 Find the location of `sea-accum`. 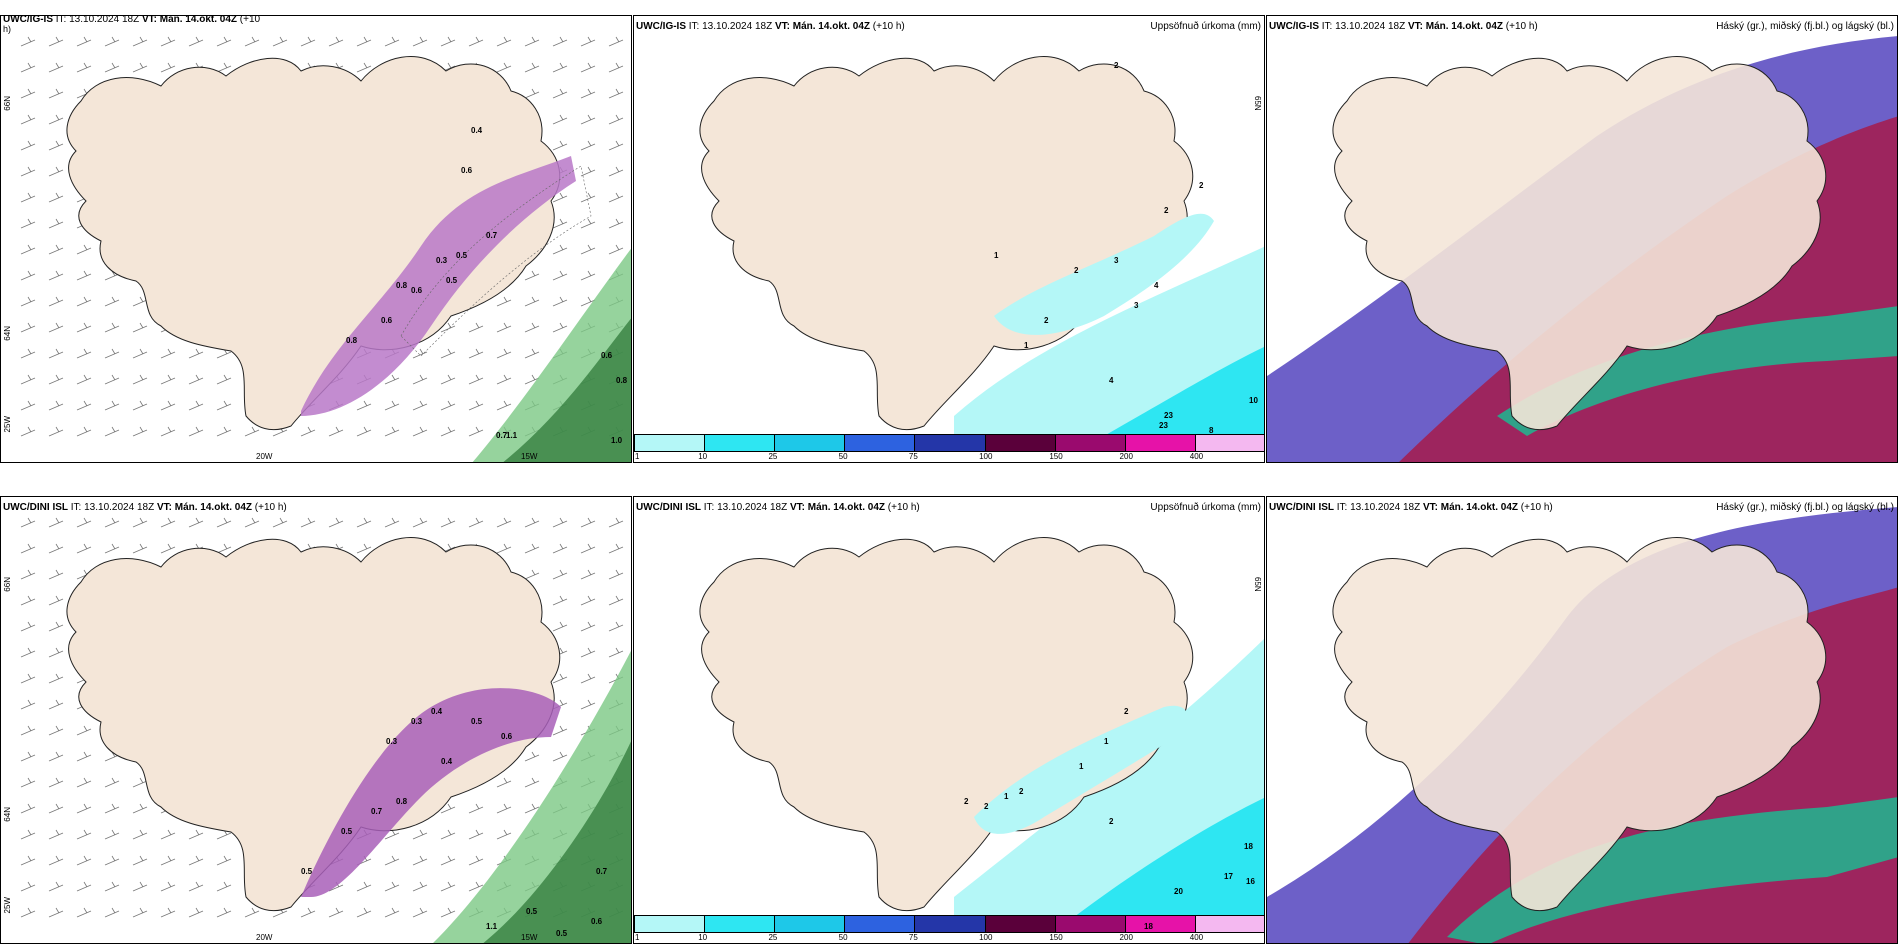

sea-accum is located at coordinates (1169, 857).